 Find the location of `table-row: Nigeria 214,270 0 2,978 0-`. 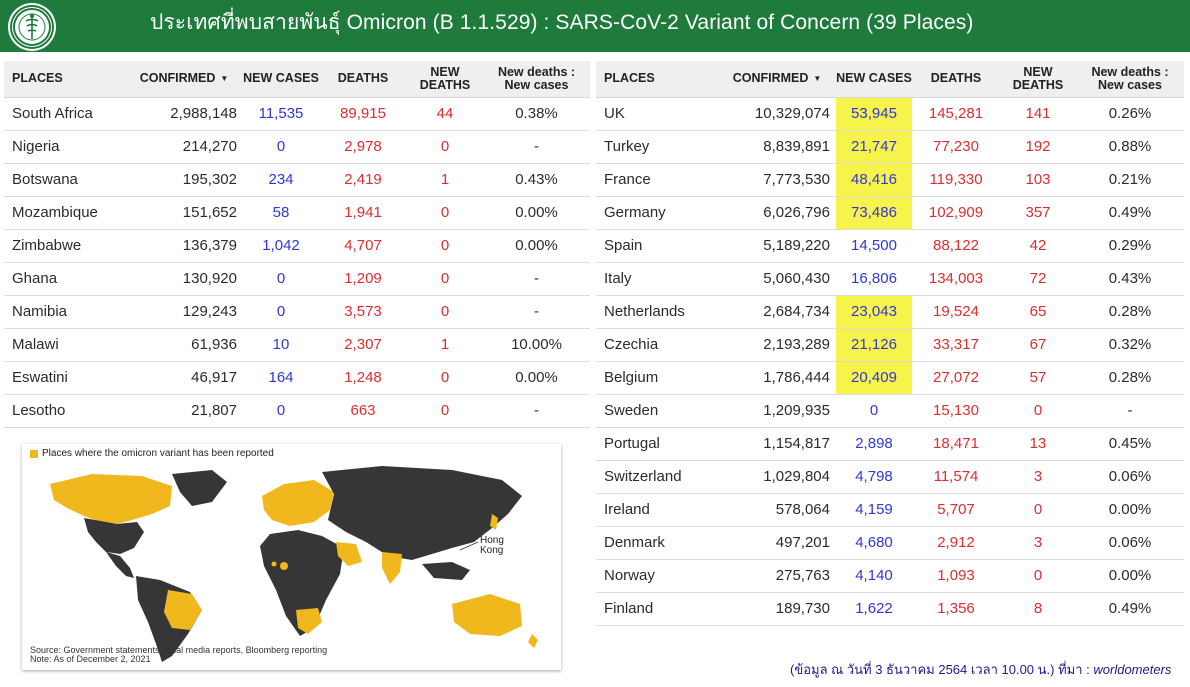

table-row: Nigeria 214,270 0 2,978 0- is located at coordinates (297, 147).